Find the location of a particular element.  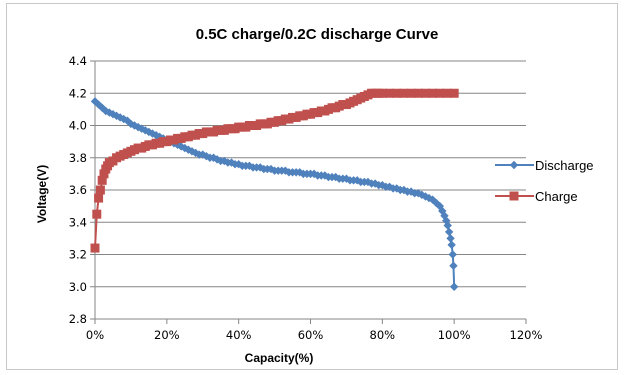

y-tick-labels: 2.8 3.0 3.2 3.4 3.6 3.8 4.0 4.2 4.4 is located at coordinates (78, 190).